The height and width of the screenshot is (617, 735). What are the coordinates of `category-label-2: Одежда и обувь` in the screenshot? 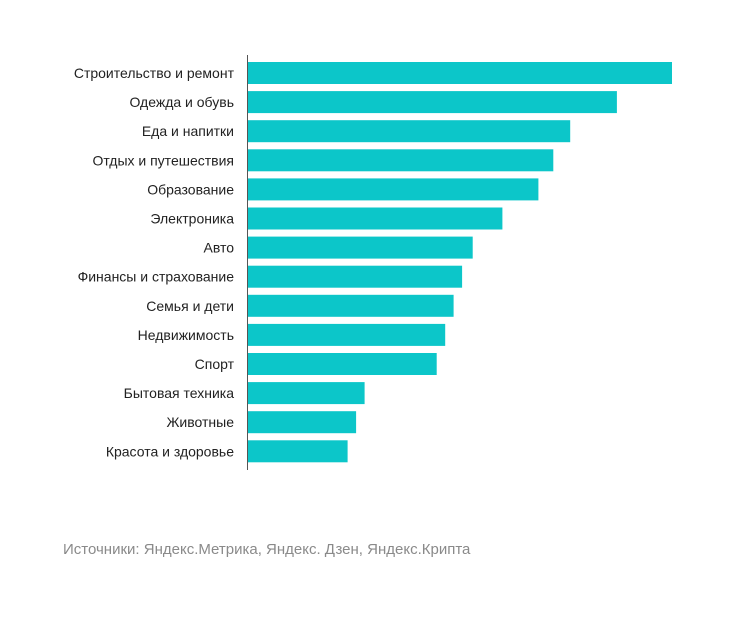 It's located at (181, 102).